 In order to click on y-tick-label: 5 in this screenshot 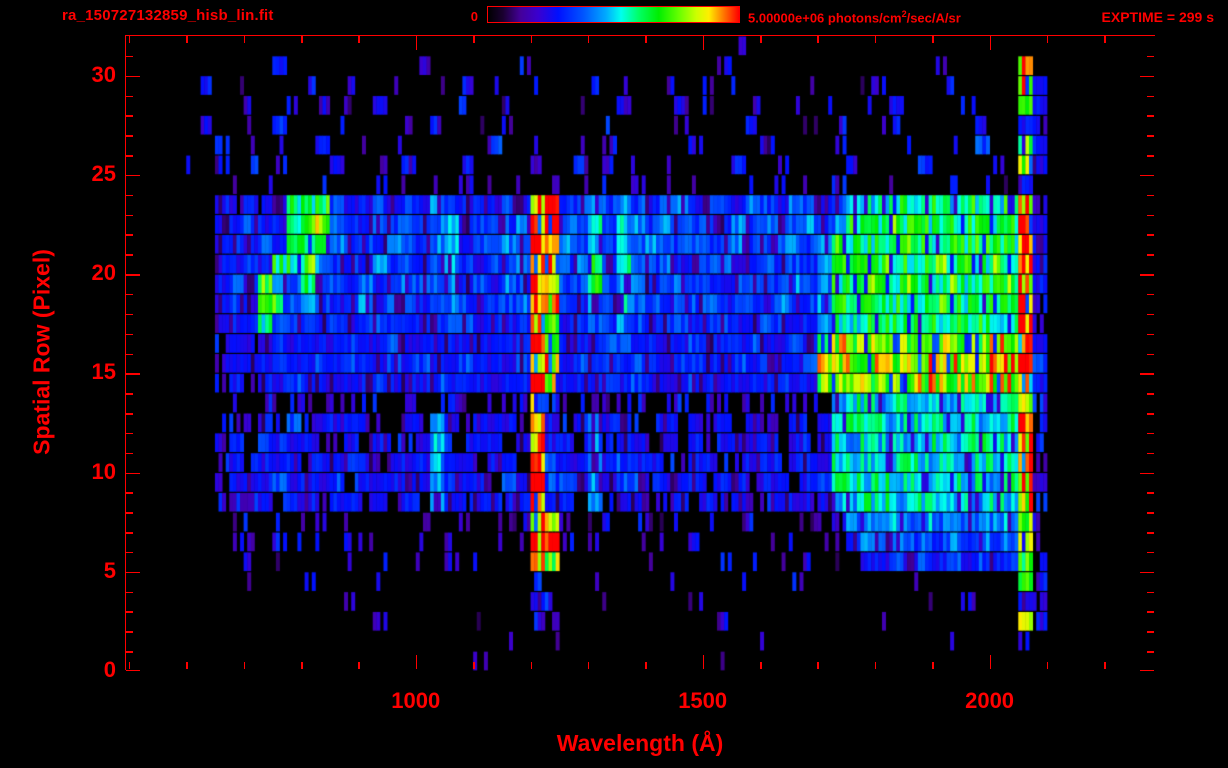, I will do `click(109, 570)`.